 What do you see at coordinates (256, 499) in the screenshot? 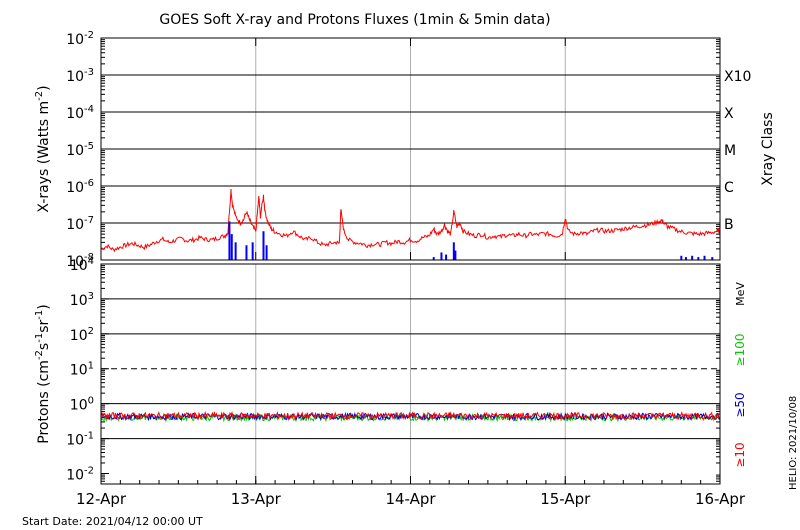
I see `time-tick-label: 13-Apr` at bounding box center [256, 499].